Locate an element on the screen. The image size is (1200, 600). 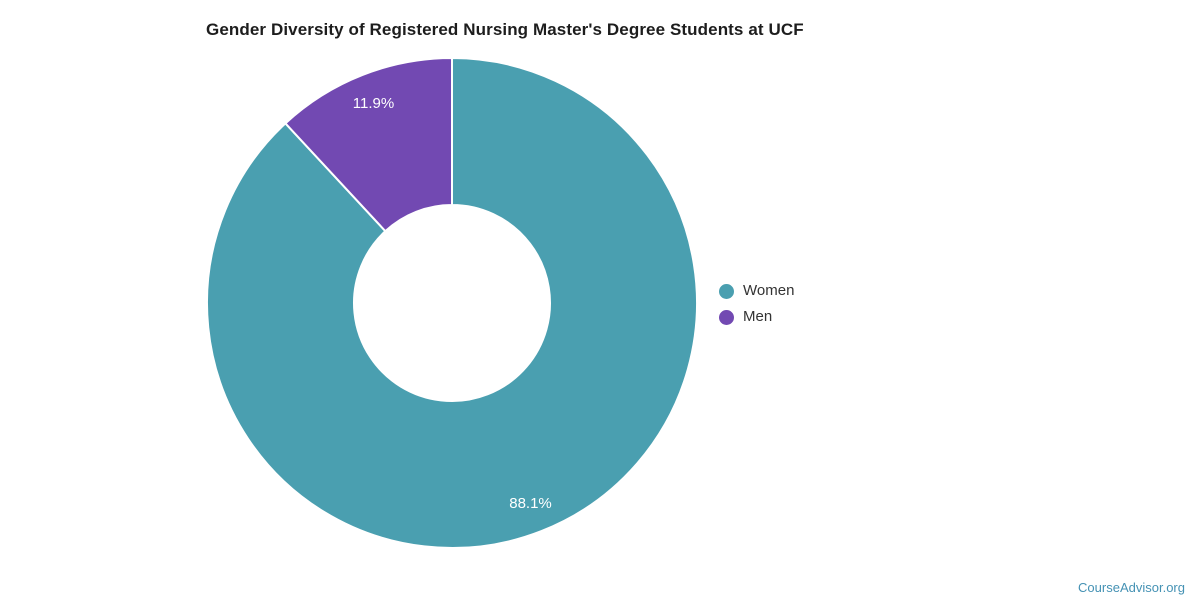
legend-label-women: Women is located at coordinates (769, 290).